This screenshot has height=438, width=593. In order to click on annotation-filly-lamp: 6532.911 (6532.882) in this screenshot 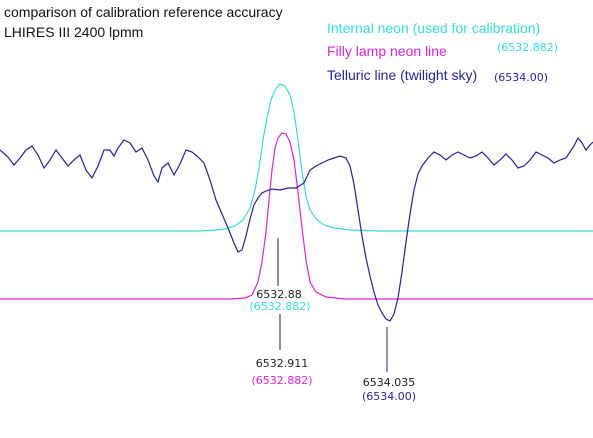, I will do `click(282, 350)`.